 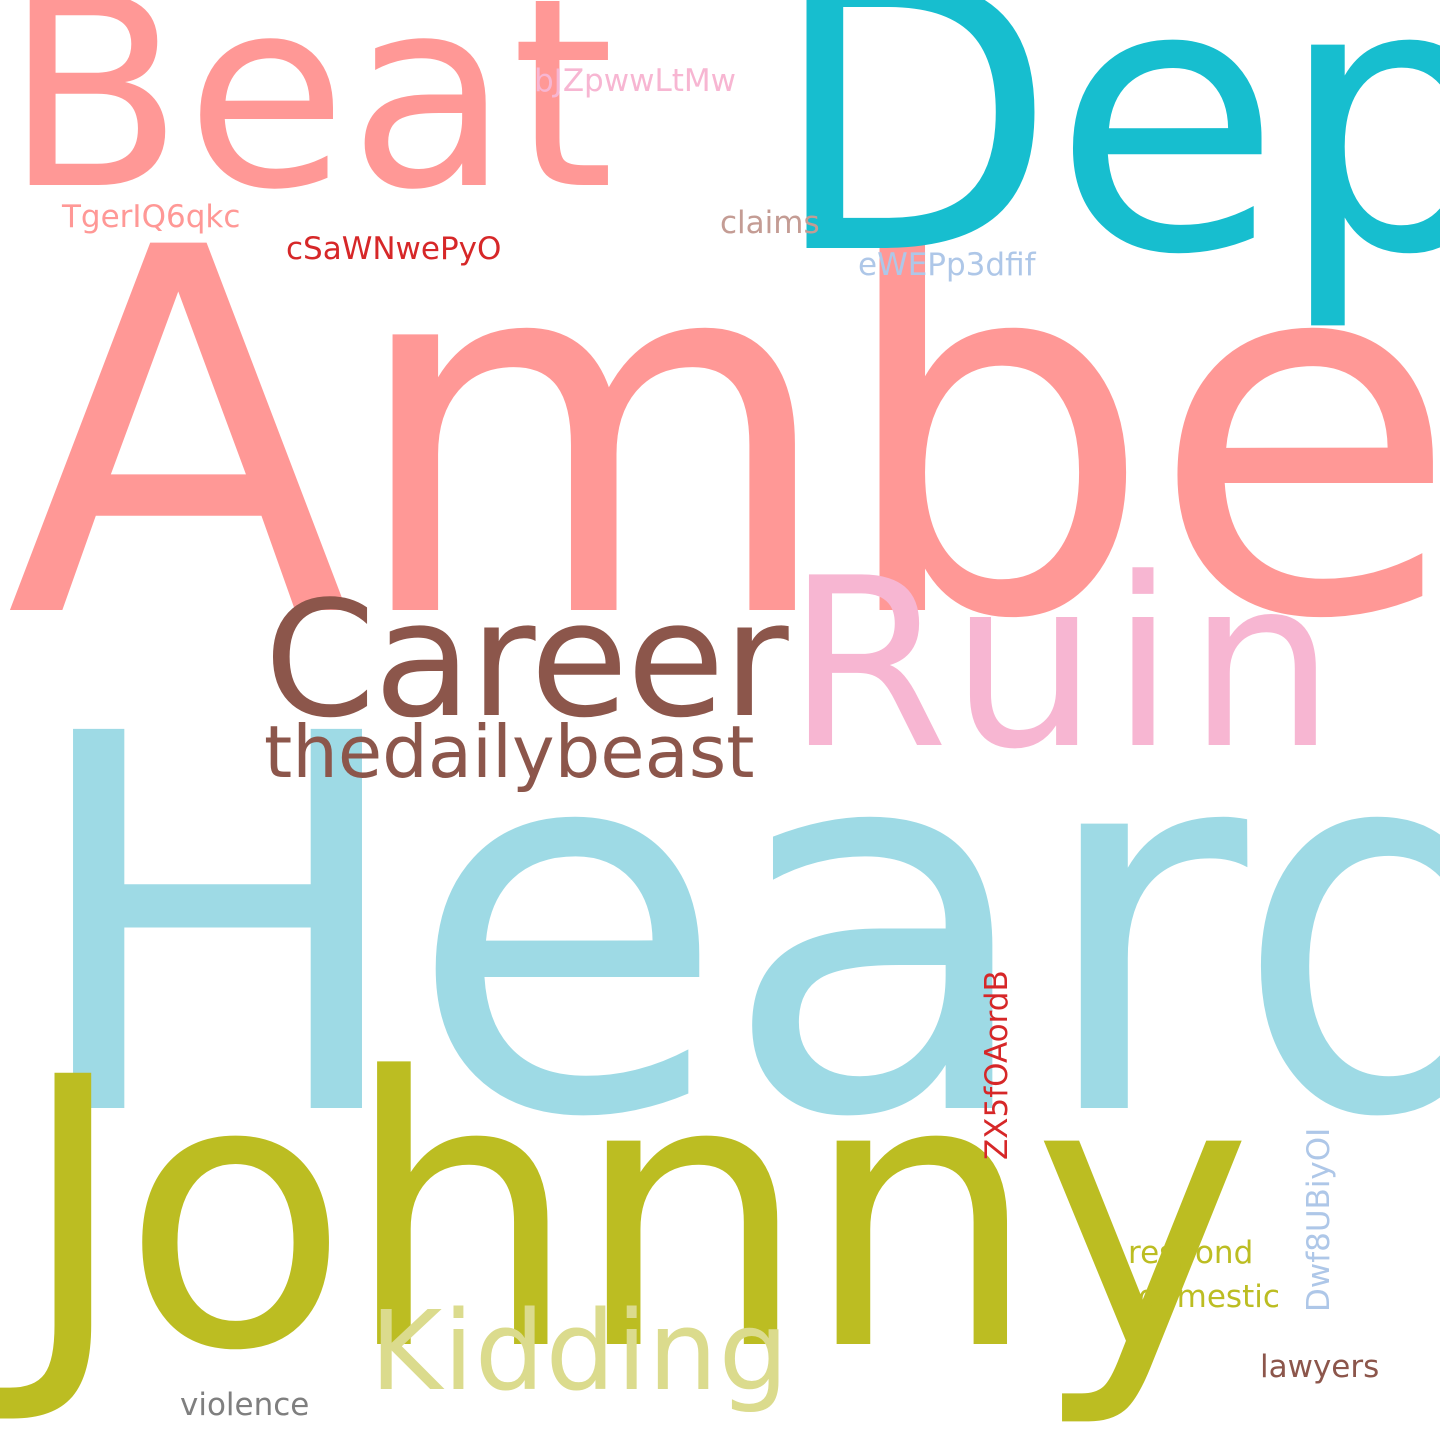 What do you see at coordinates (947, 265) in the screenshot?
I see `word-ewepp3dfif: eWEPp3dfif` at bounding box center [947, 265].